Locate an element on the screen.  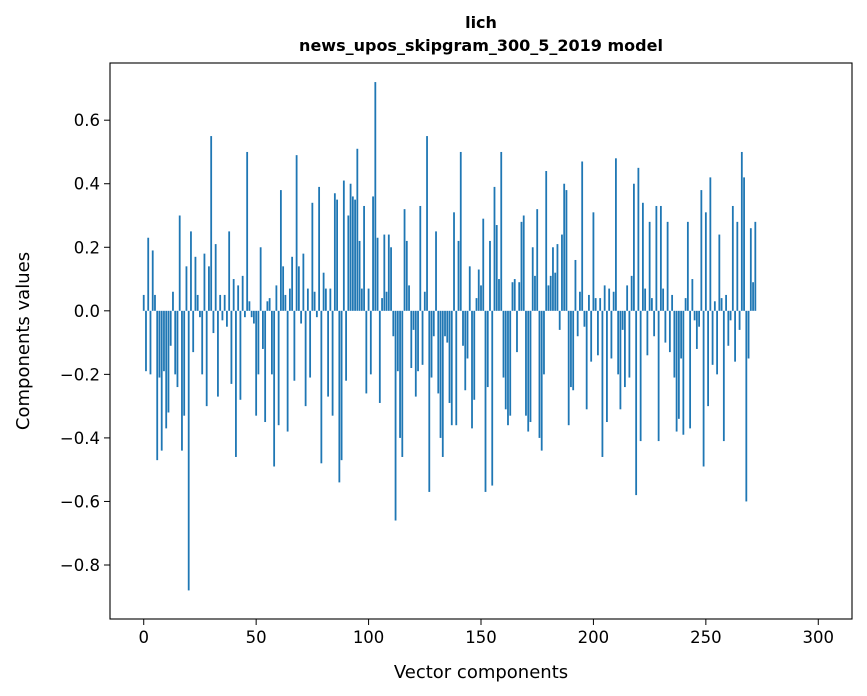
y-axis: −0.8 −0.6 −0.4 −0.2 0.0 0.2 0.4 0.6 is located at coordinates (85, 343).